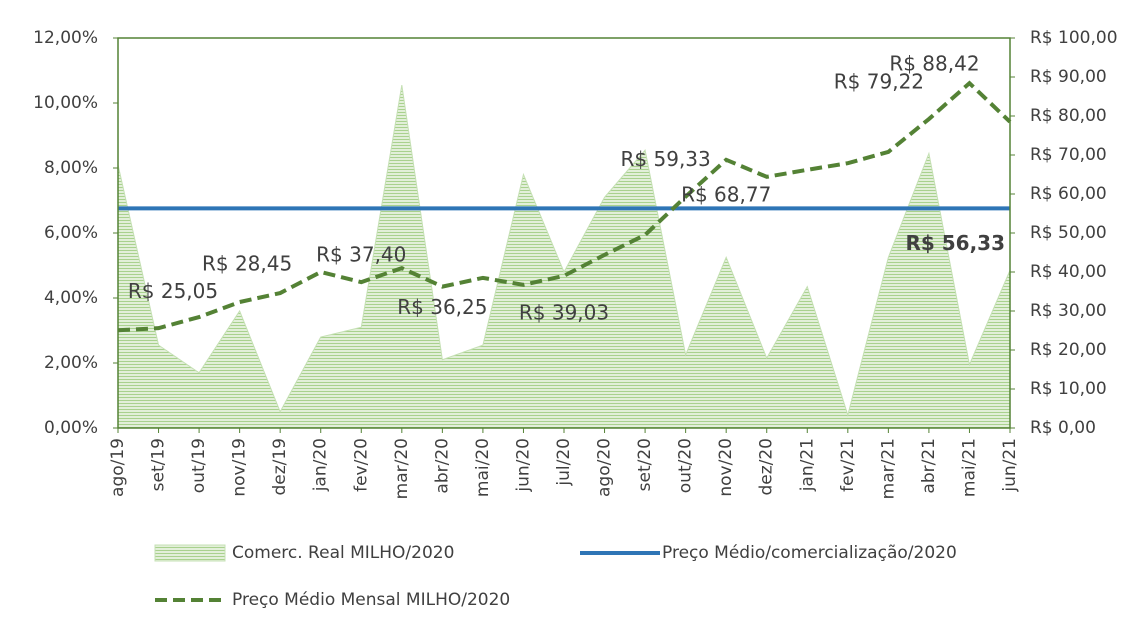 The image size is (1136, 626). What do you see at coordinates (71, 363) in the screenshot?
I see `y-tick-label: 2,00%` at bounding box center [71, 363].